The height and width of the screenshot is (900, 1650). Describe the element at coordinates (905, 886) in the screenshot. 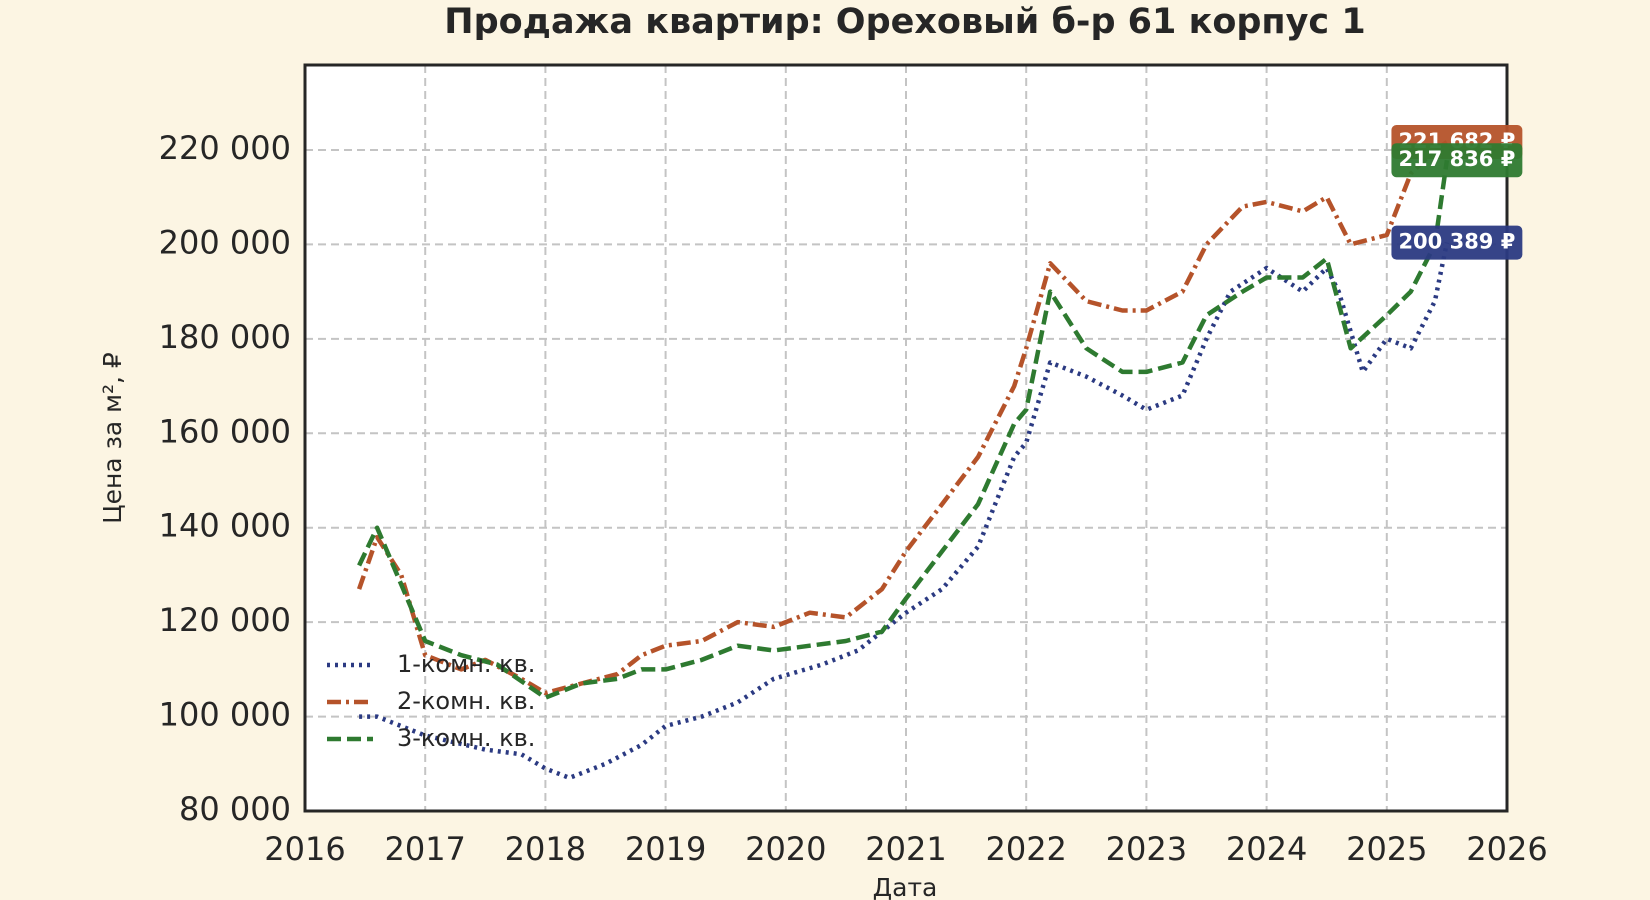

I see `x-axis-label: Дата` at that location.